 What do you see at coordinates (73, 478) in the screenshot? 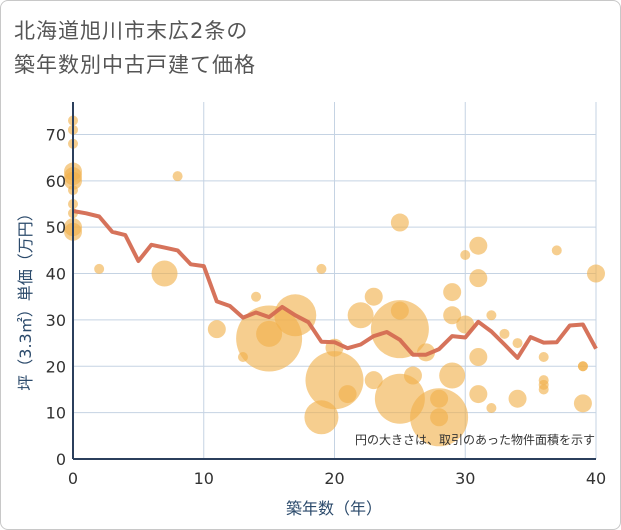
I see `x-tick-label: 0` at bounding box center [73, 478].